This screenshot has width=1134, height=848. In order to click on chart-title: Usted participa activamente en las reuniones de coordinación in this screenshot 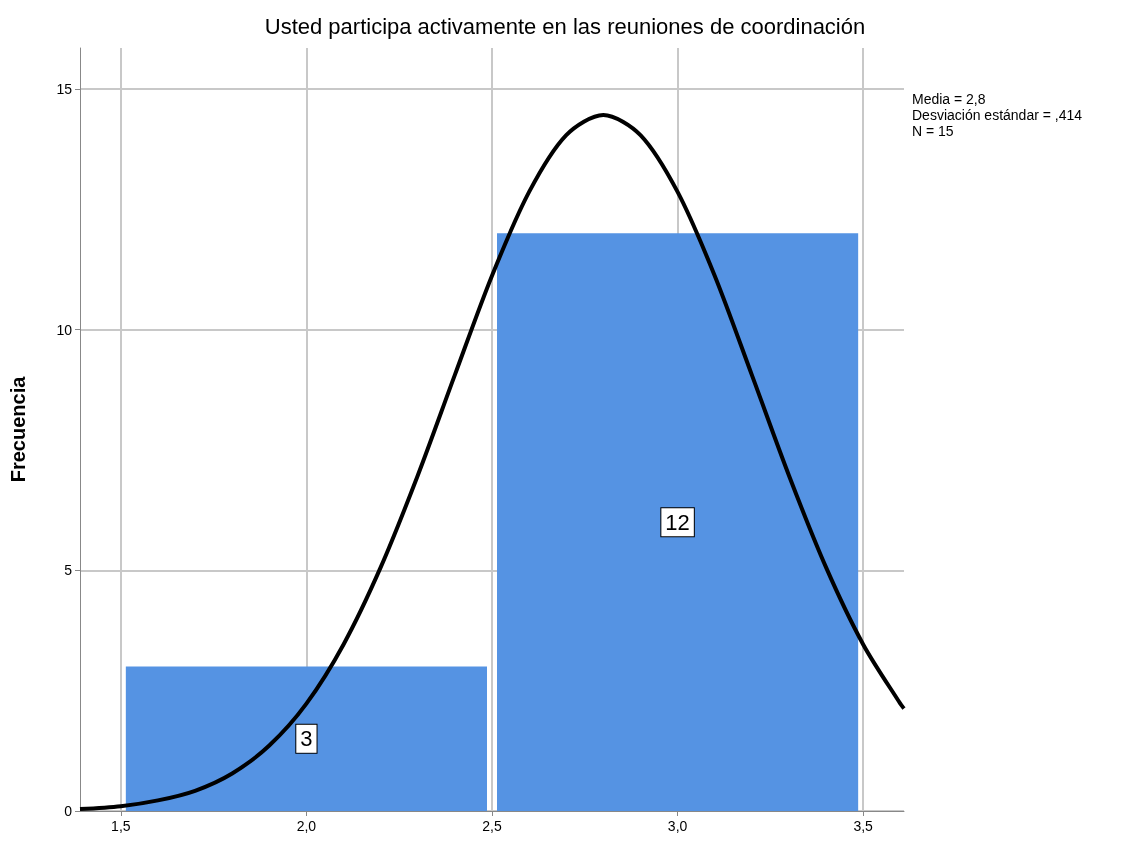, I will do `click(565, 26)`.